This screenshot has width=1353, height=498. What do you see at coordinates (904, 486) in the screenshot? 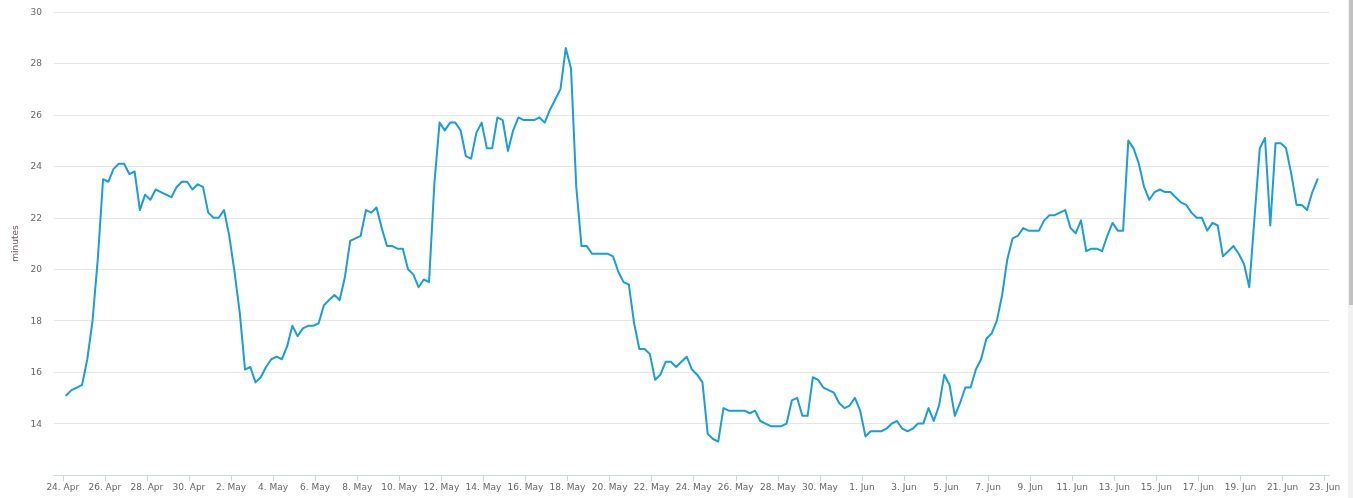
I see `x-tick-label: 3. Jun` at bounding box center [904, 486].